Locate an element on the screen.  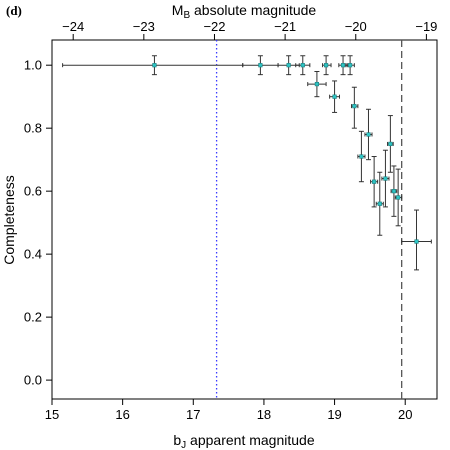
x-tick-label: 16 is located at coordinates (122, 414).